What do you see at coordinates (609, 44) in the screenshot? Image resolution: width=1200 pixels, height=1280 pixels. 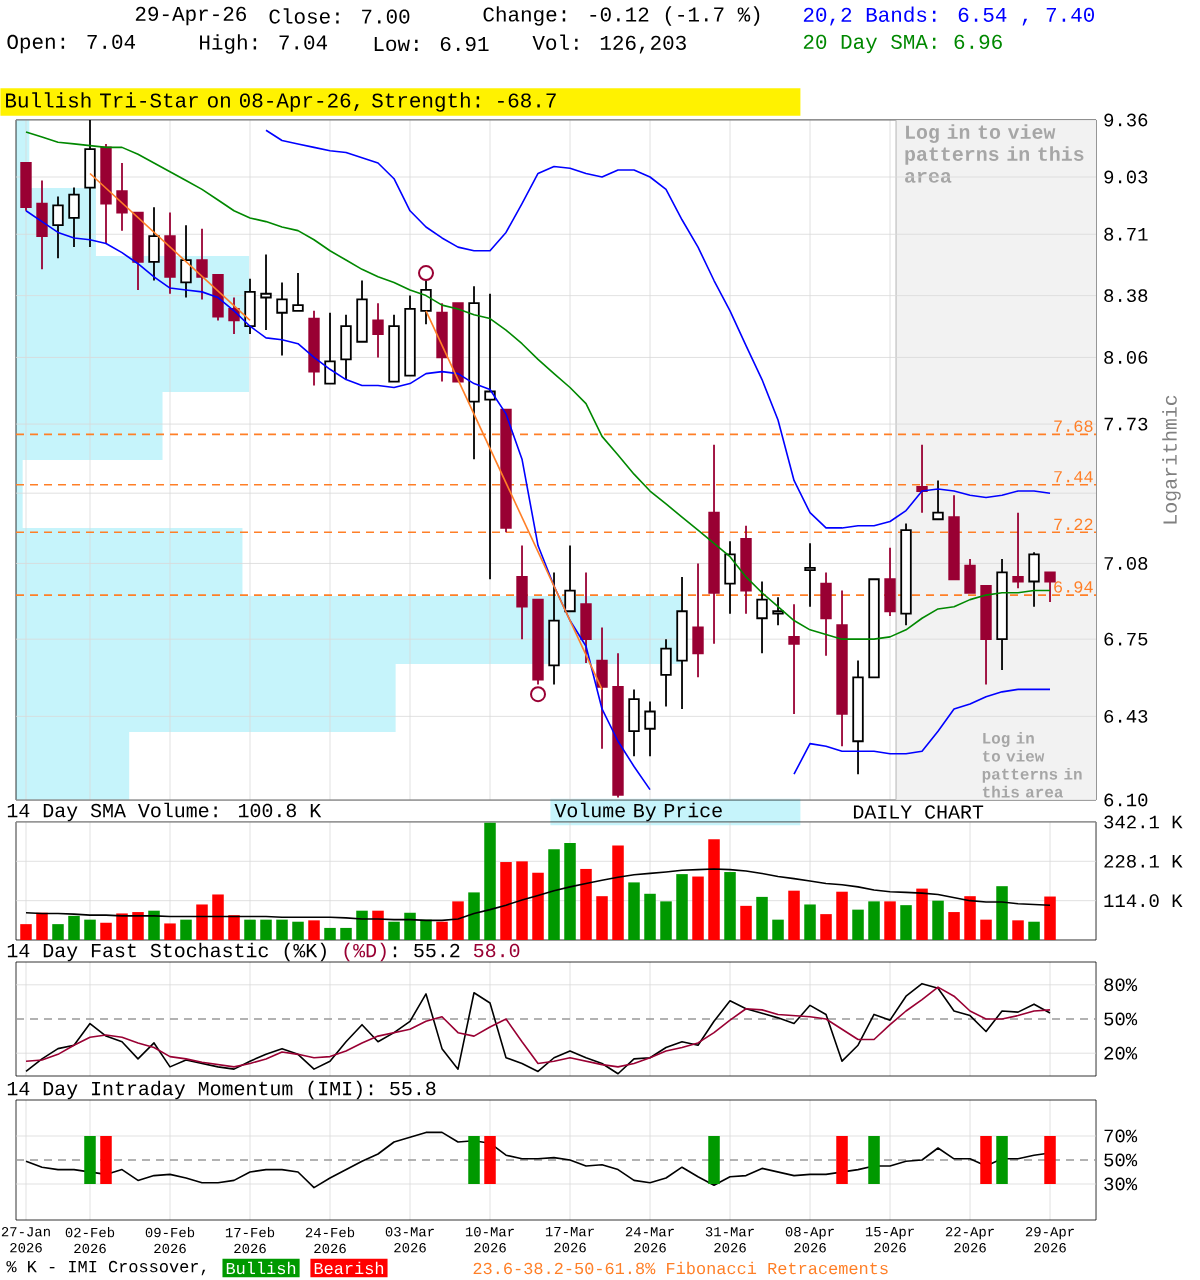 I see `text: Vol: 126,203` at bounding box center [609, 44].